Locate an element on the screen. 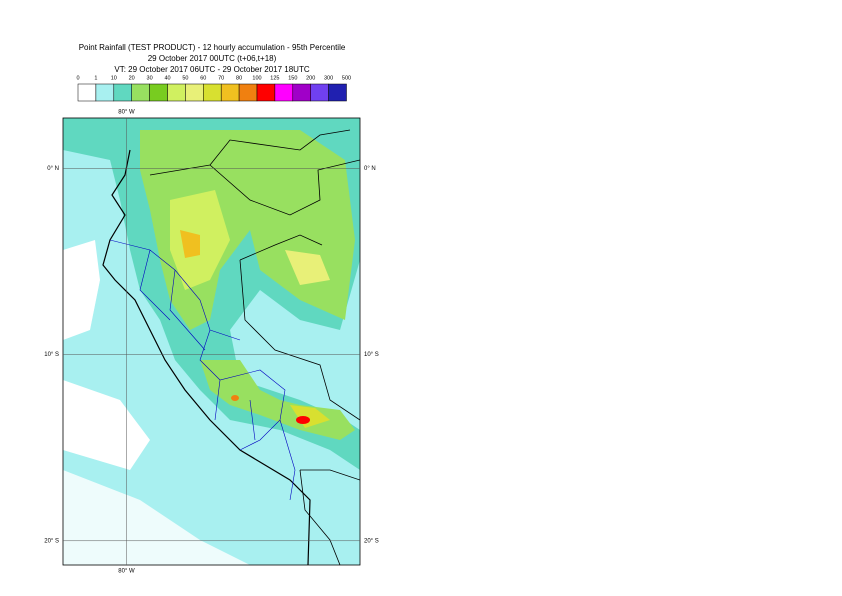 The height and width of the screenshot is (596, 842). legend-label: 20 is located at coordinates (132, 78).